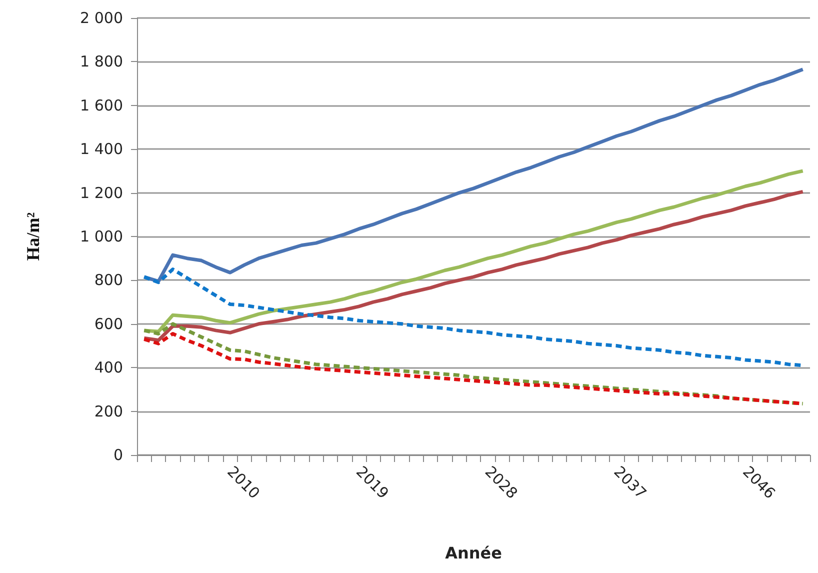 This screenshot has height=573, width=818. What do you see at coordinates (108, 323) in the screenshot?
I see `y-tick-label: 600` at bounding box center [108, 323].